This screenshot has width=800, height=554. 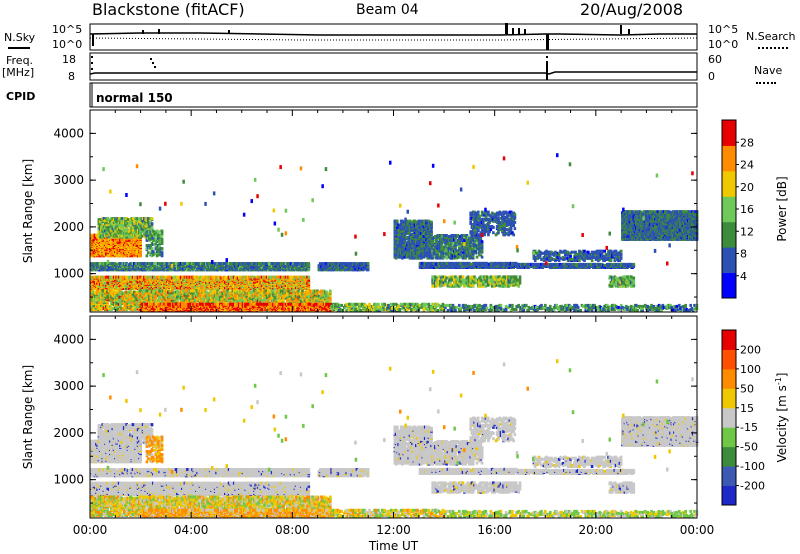 I want to click on date-title: 20/Aug/2008, so click(x=631, y=9).